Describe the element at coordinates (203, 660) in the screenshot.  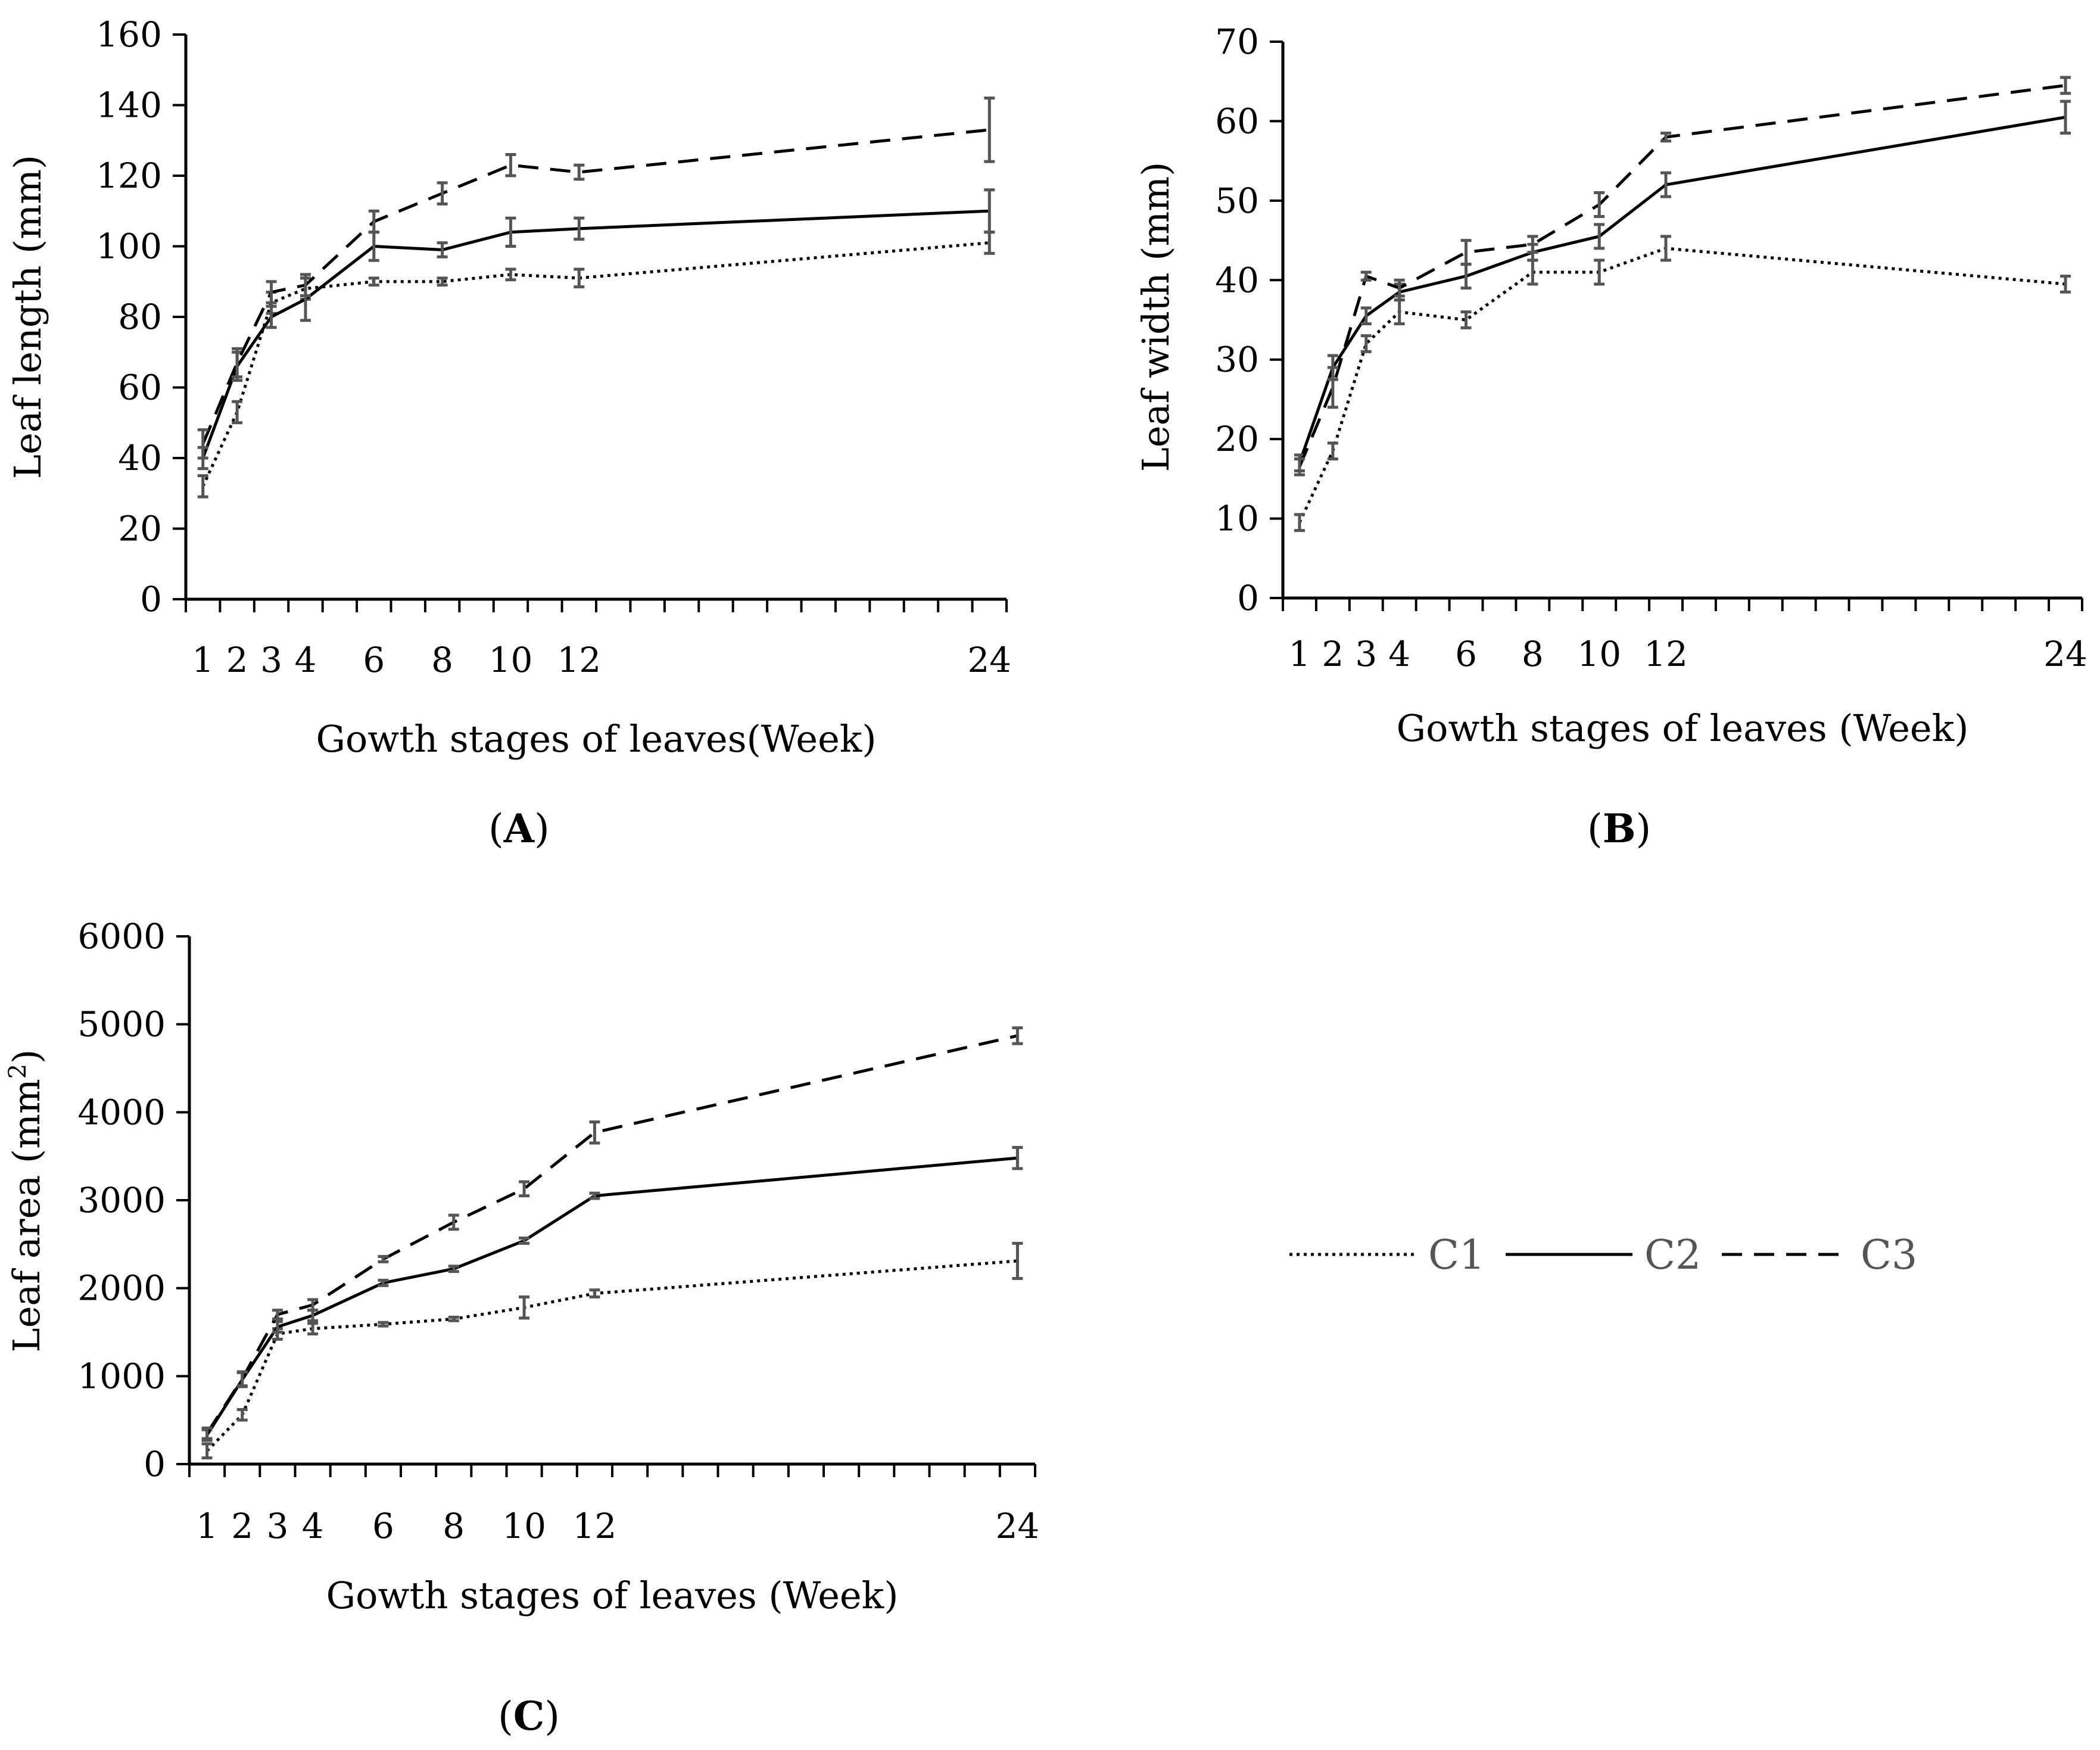
I see `panel-a-x-tick-label: 1` at that location.